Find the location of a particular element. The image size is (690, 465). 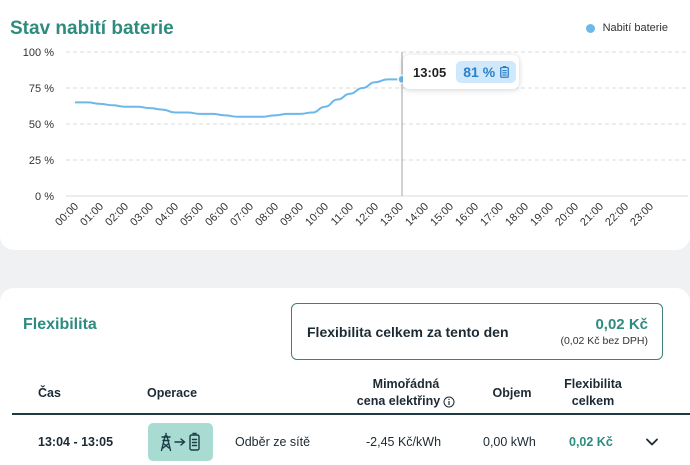

col-header-flex-line1: Flexibilita is located at coordinates (593, 384).